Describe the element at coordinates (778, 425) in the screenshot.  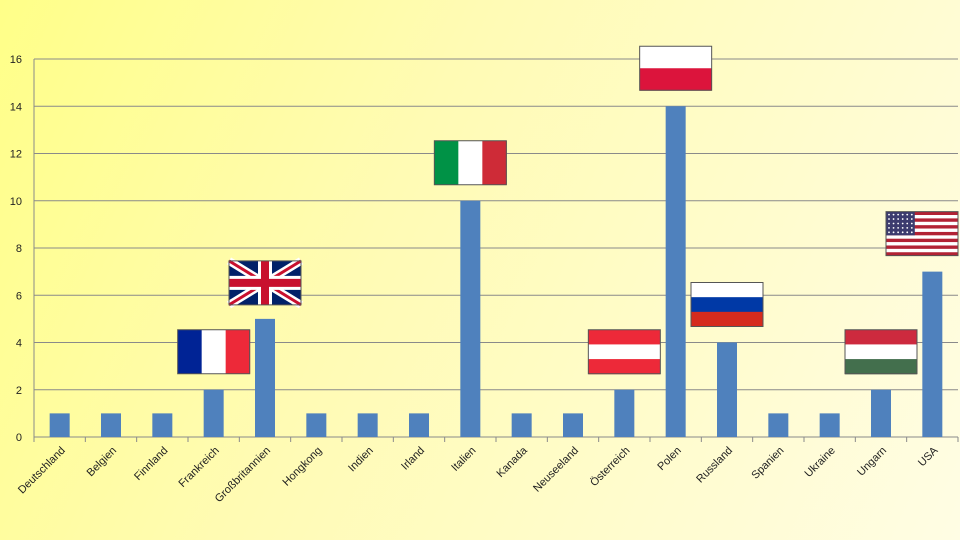
I see `bar-spanien` at that location.